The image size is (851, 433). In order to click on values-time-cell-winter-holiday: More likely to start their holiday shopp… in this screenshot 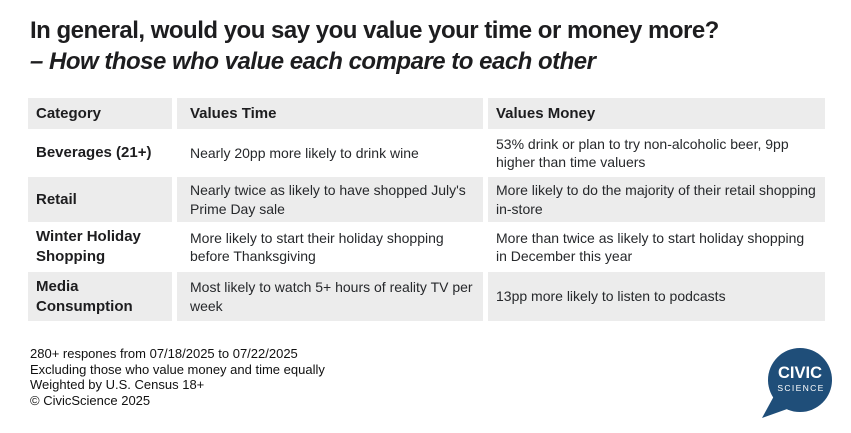, I will do `click(317, 246)`.